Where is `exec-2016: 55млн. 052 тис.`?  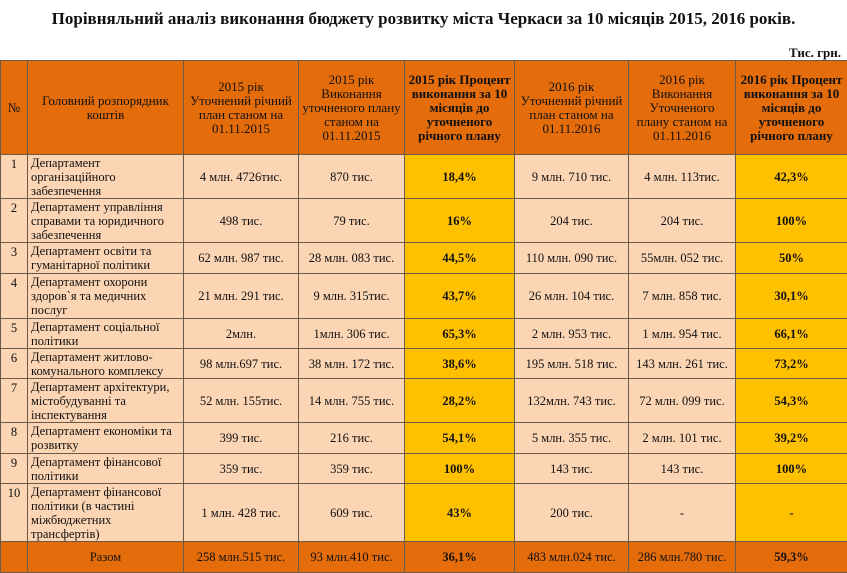 exec-2016: 55млн. 052 тис. is located at coordinates (682, 258).